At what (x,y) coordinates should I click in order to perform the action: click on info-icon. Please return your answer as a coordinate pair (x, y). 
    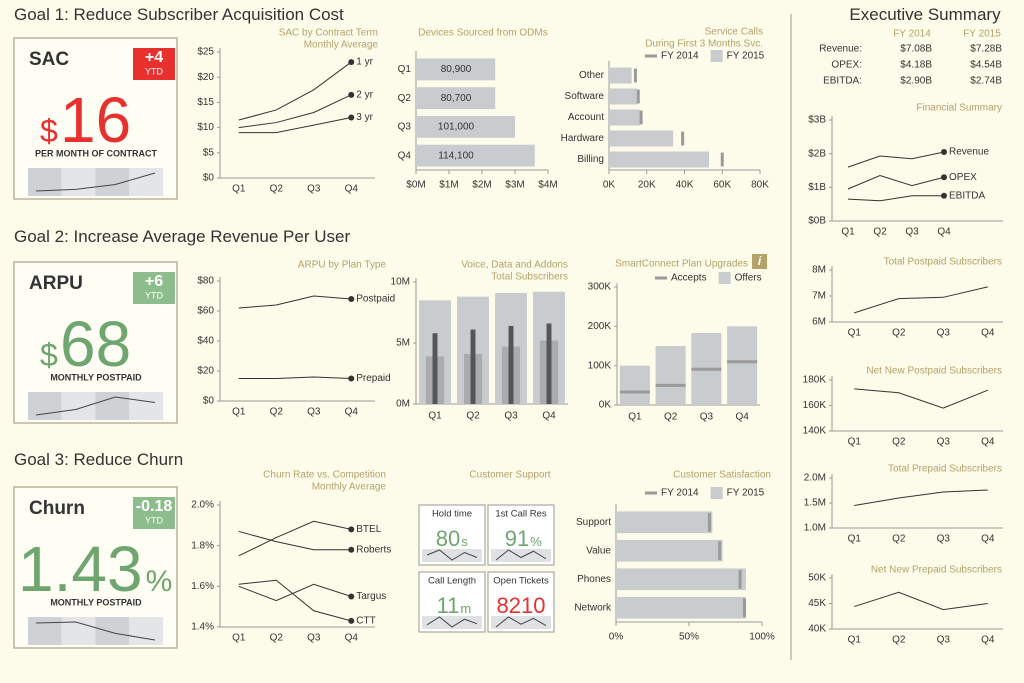
    Looking at the image, I should click on (759, 261).